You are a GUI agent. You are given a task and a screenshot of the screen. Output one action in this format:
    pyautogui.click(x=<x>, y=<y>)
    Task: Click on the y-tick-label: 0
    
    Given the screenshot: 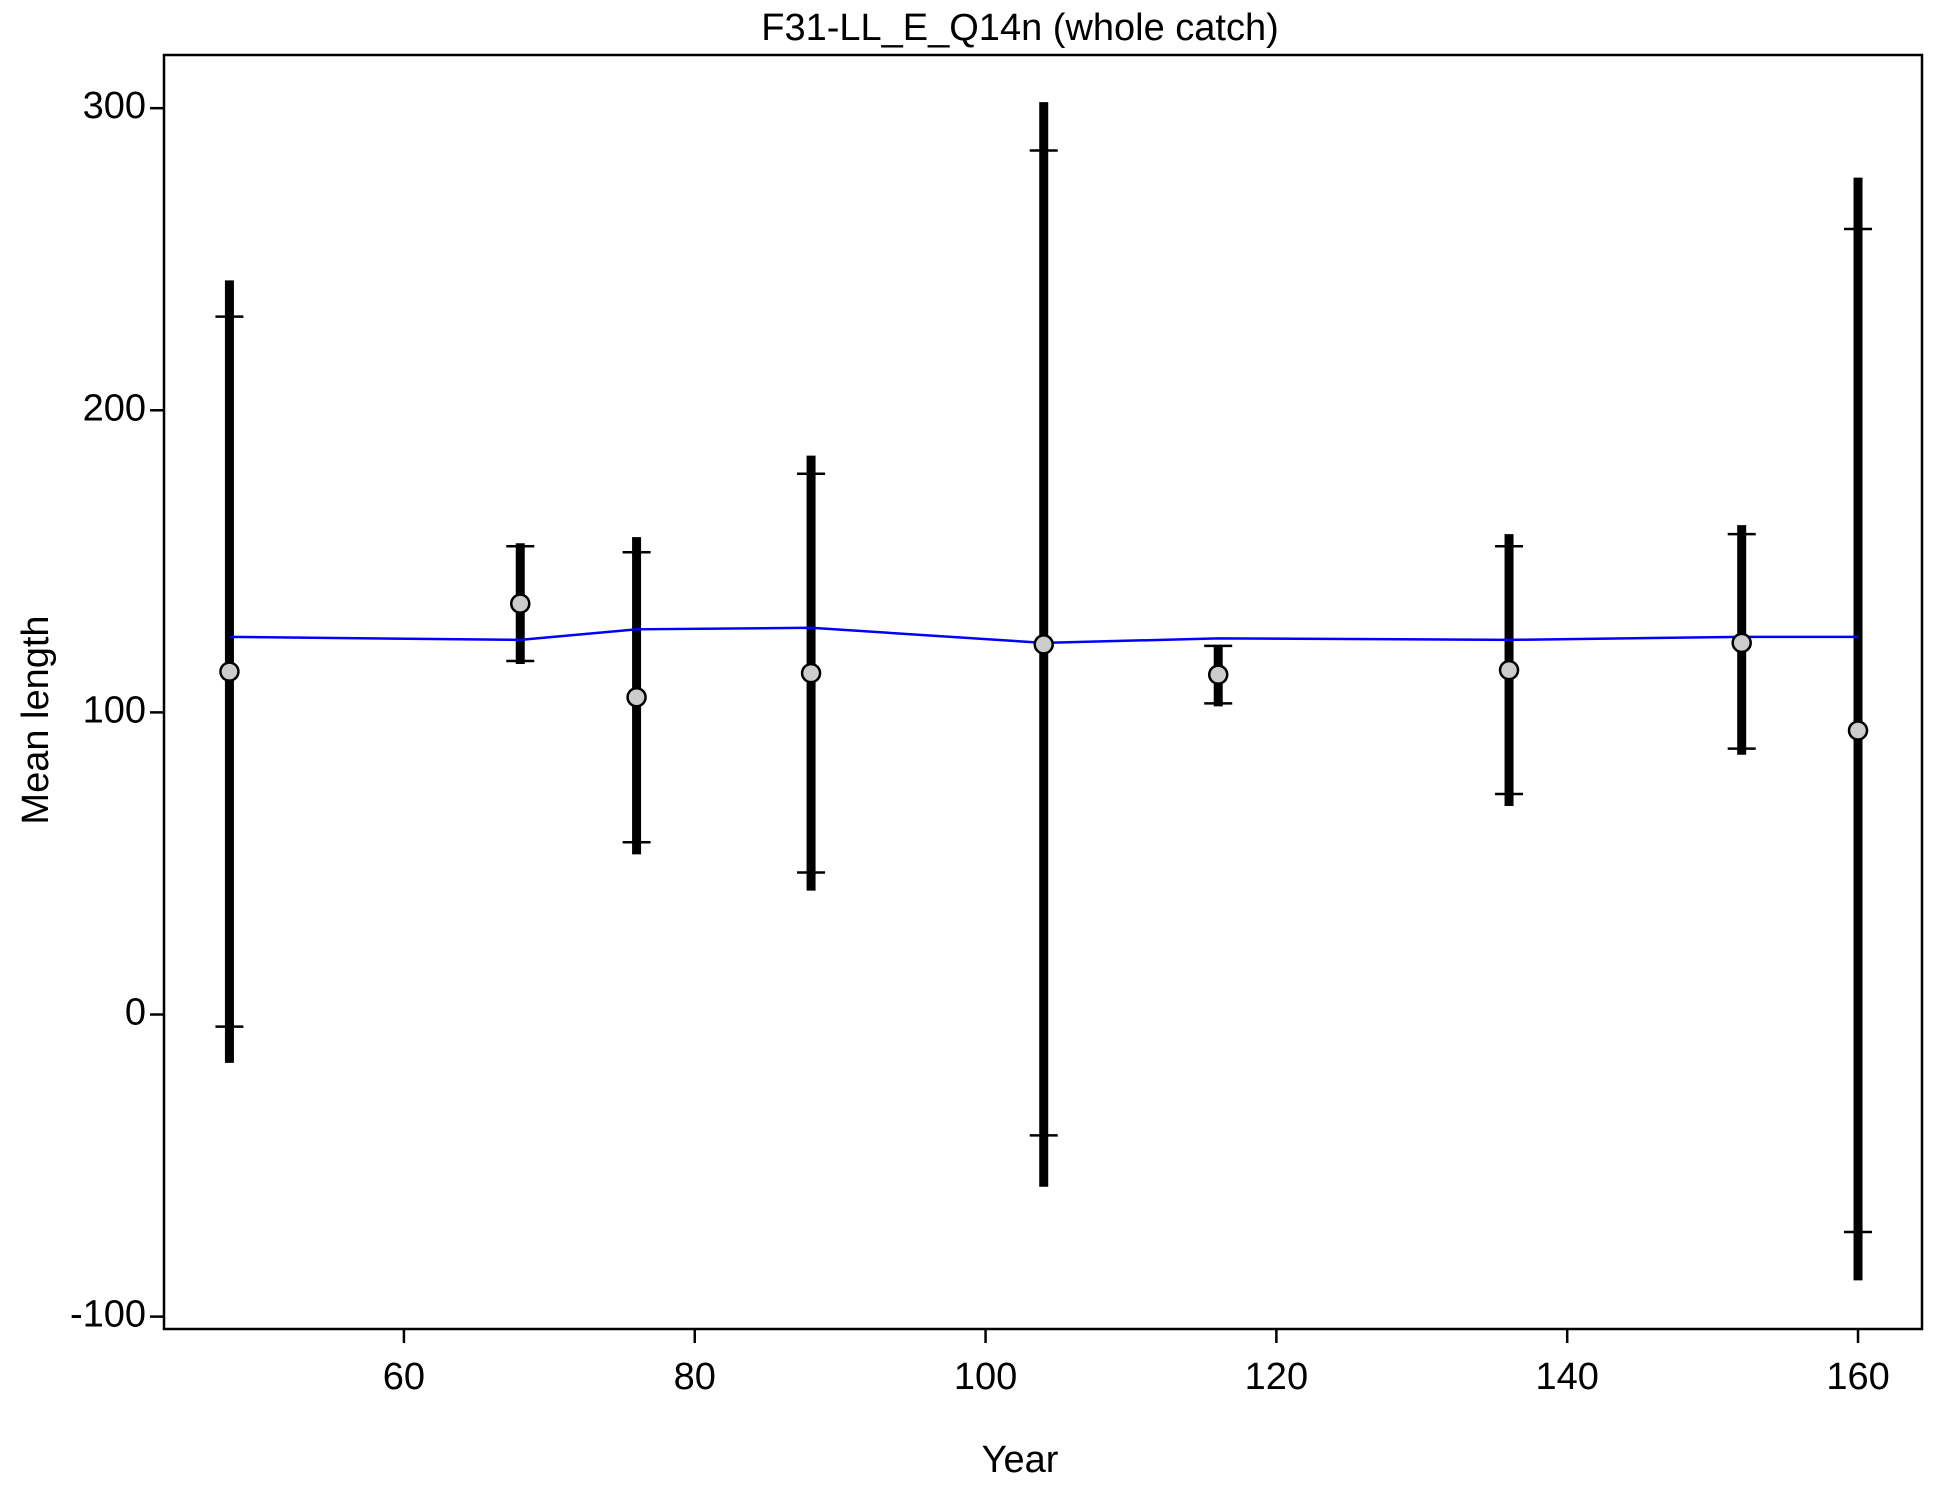 What is the action you would take?
    pyautogui.click(x=135, y=1013)
    